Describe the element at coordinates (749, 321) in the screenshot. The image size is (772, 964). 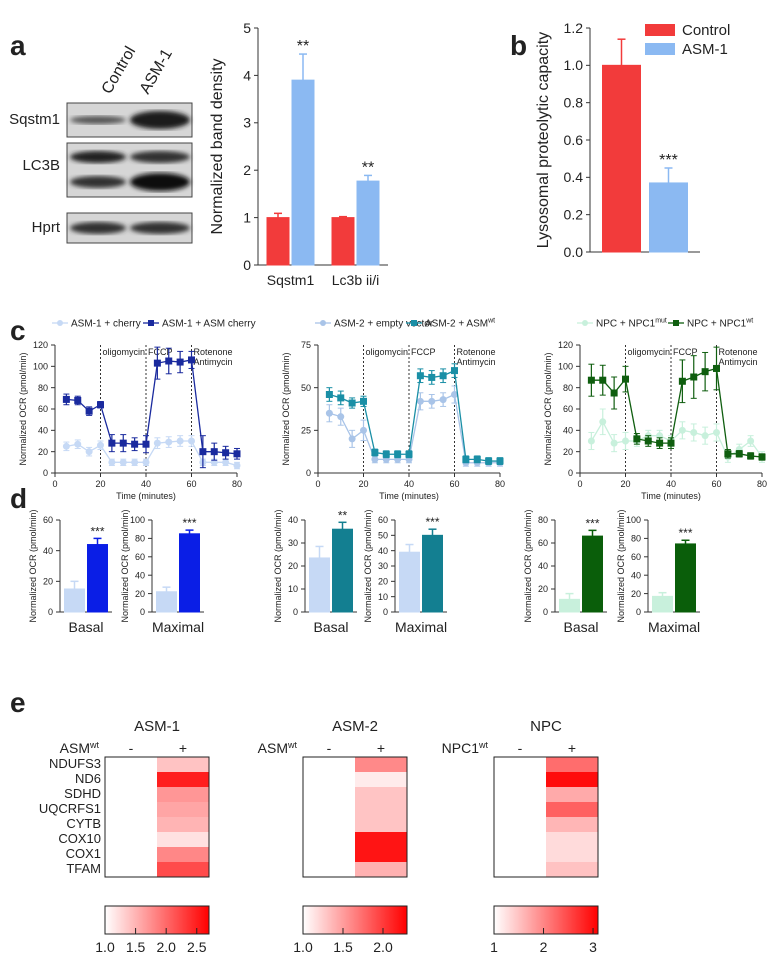
I see `legend-superscript: wt` at that location.